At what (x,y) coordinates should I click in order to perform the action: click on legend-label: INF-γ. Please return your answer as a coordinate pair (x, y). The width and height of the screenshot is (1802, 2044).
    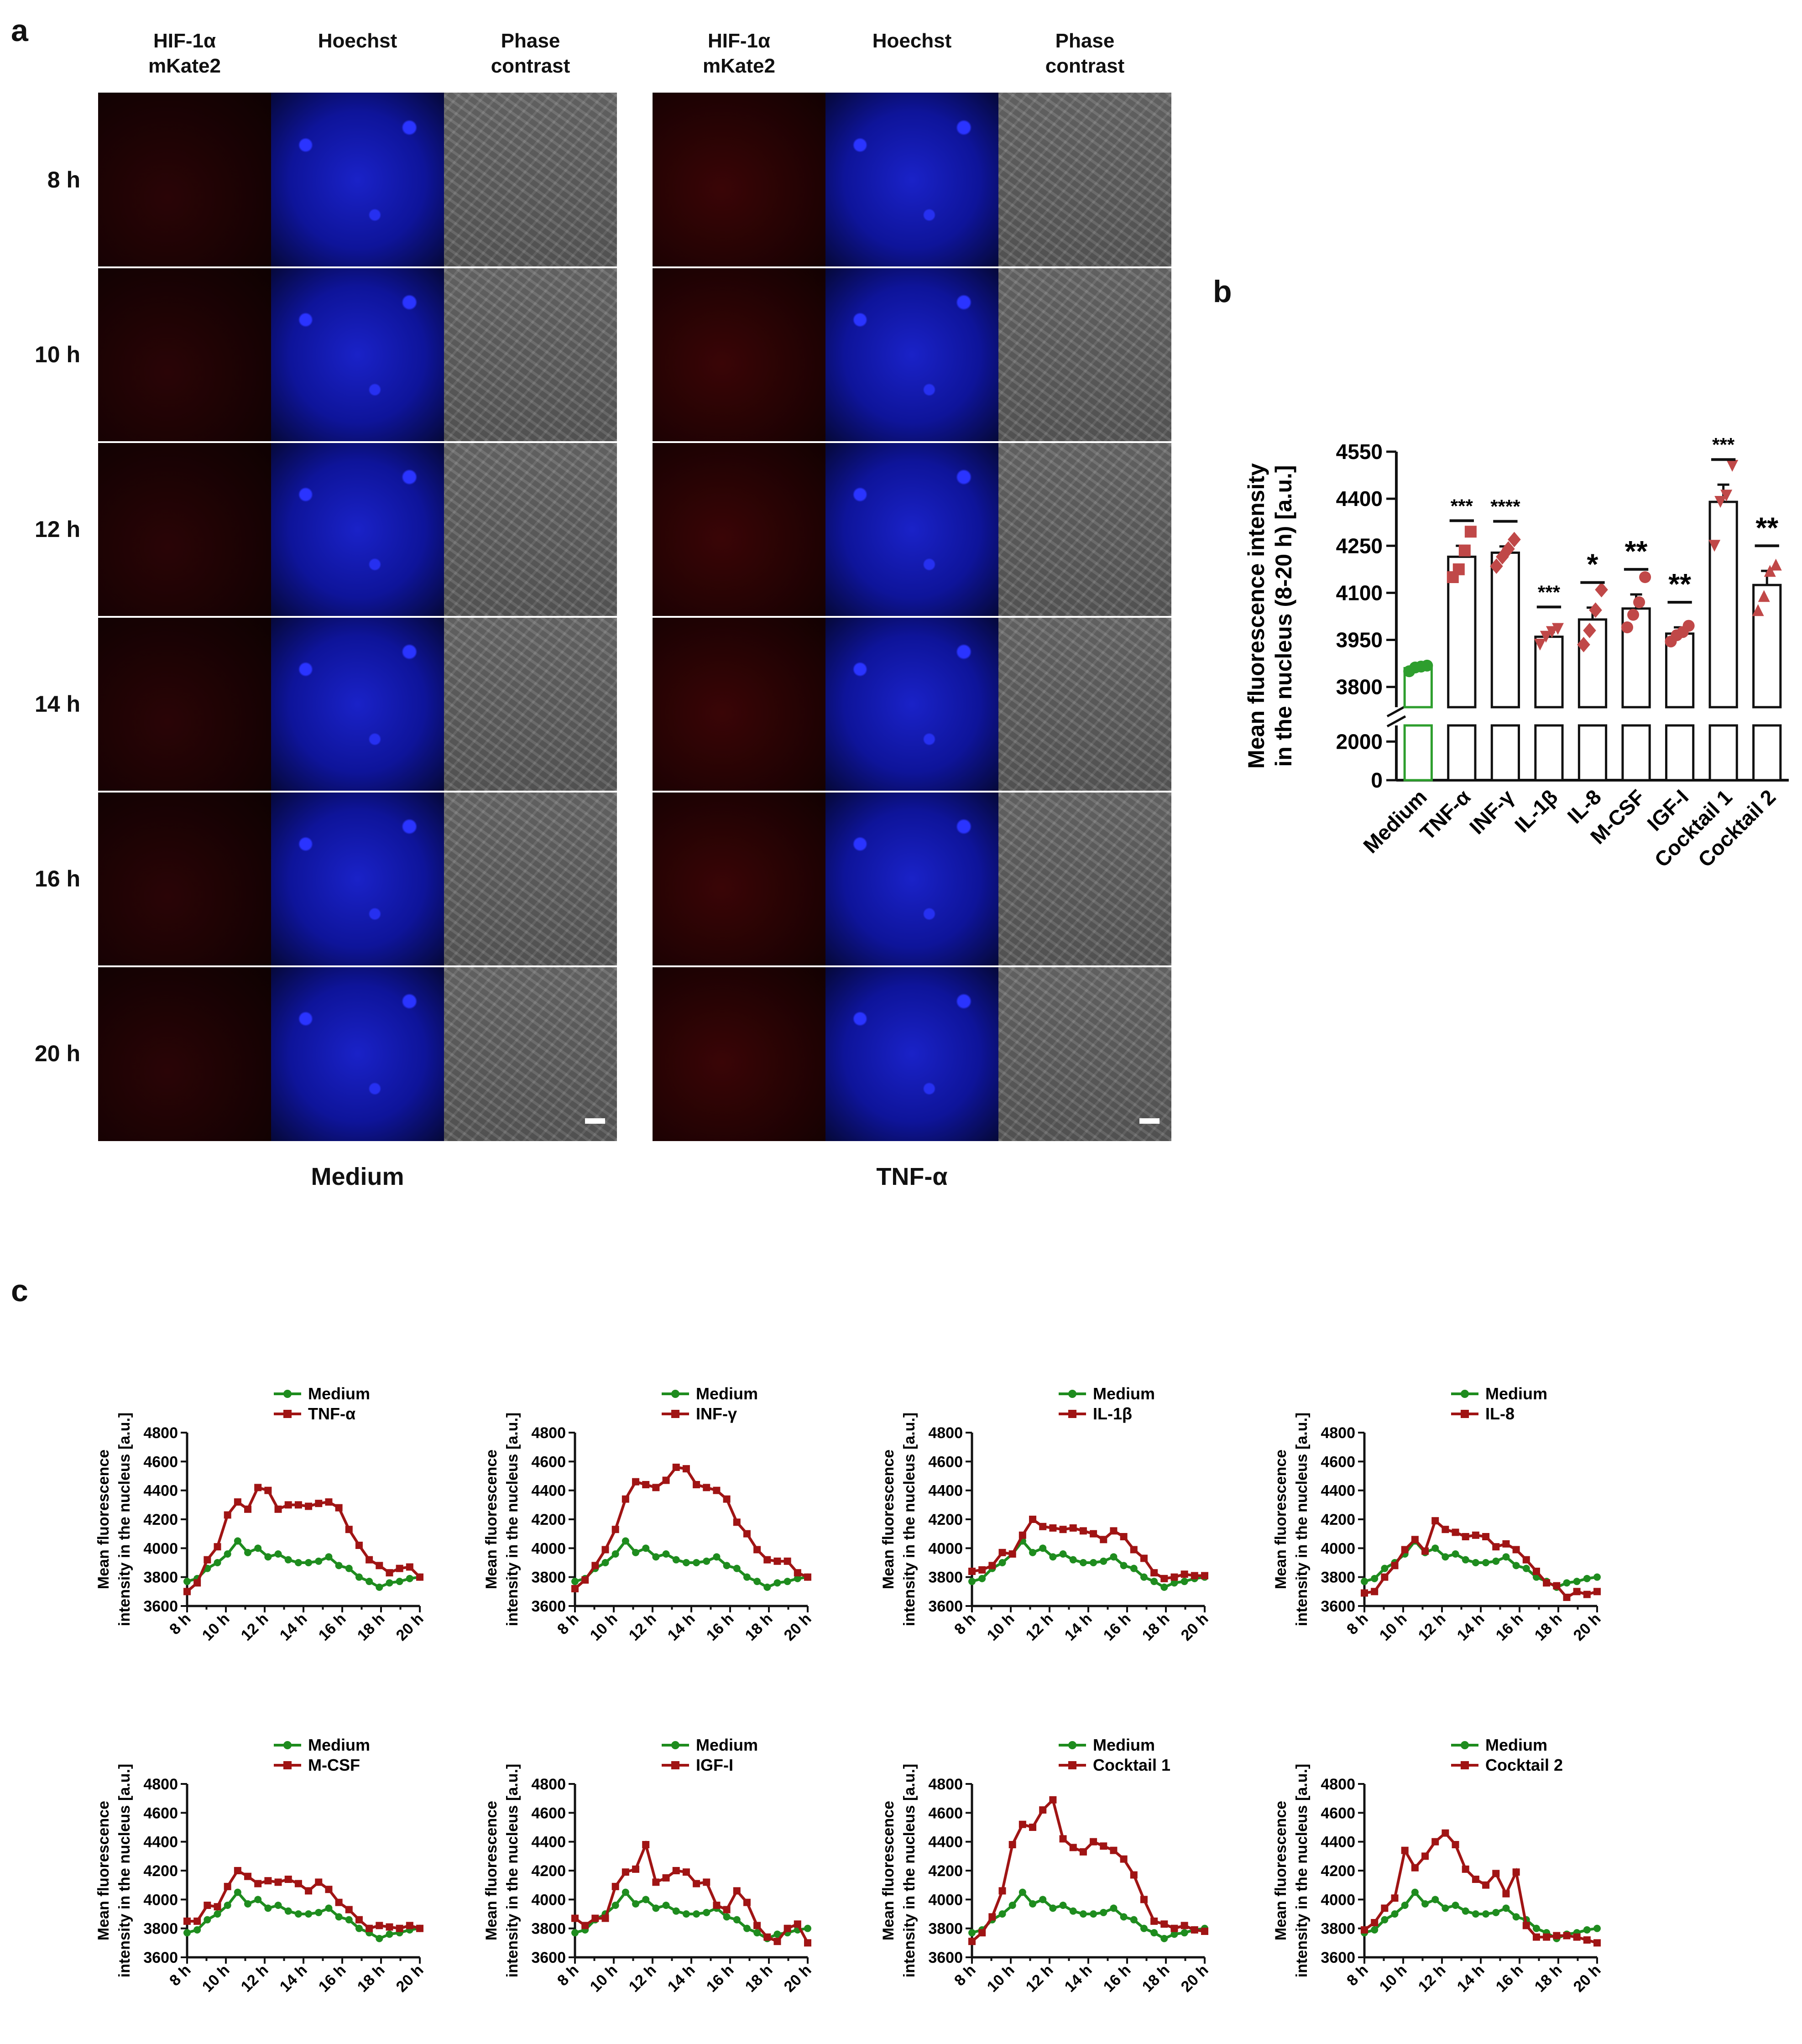
    Looking at the image, I should click on (716, 1413).